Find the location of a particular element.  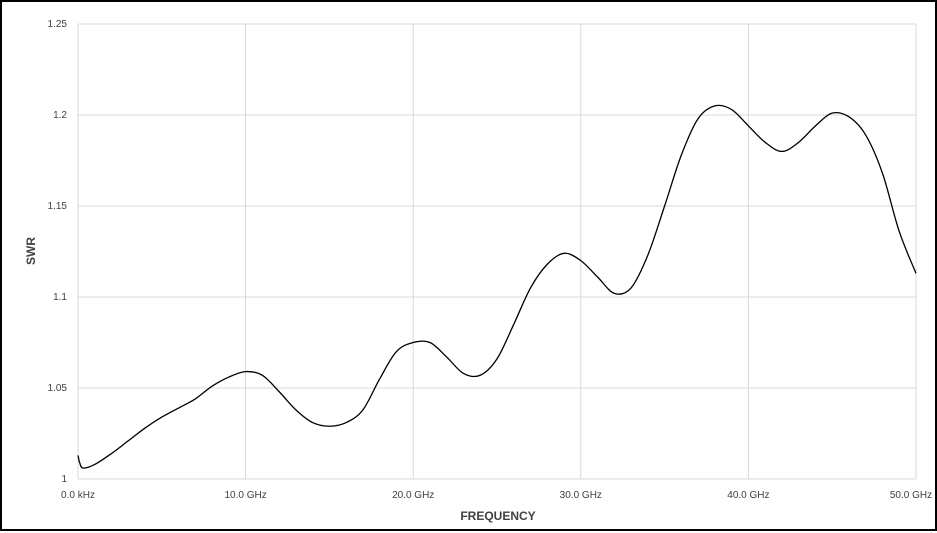

y-axis-tick-labels: 1 1.05 1.1 1.15 1.2 1.25 is located at coordinates (58, 252).